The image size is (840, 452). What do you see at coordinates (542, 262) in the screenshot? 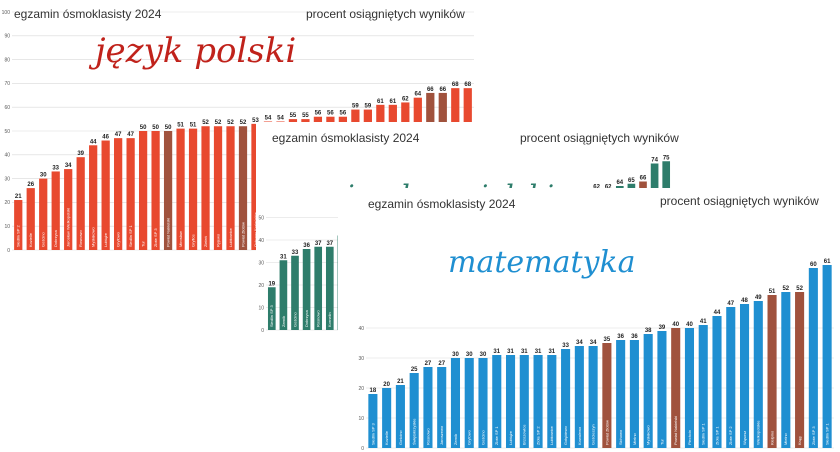
I see `subject-label: matematyka` at bounding box center [542, 262].